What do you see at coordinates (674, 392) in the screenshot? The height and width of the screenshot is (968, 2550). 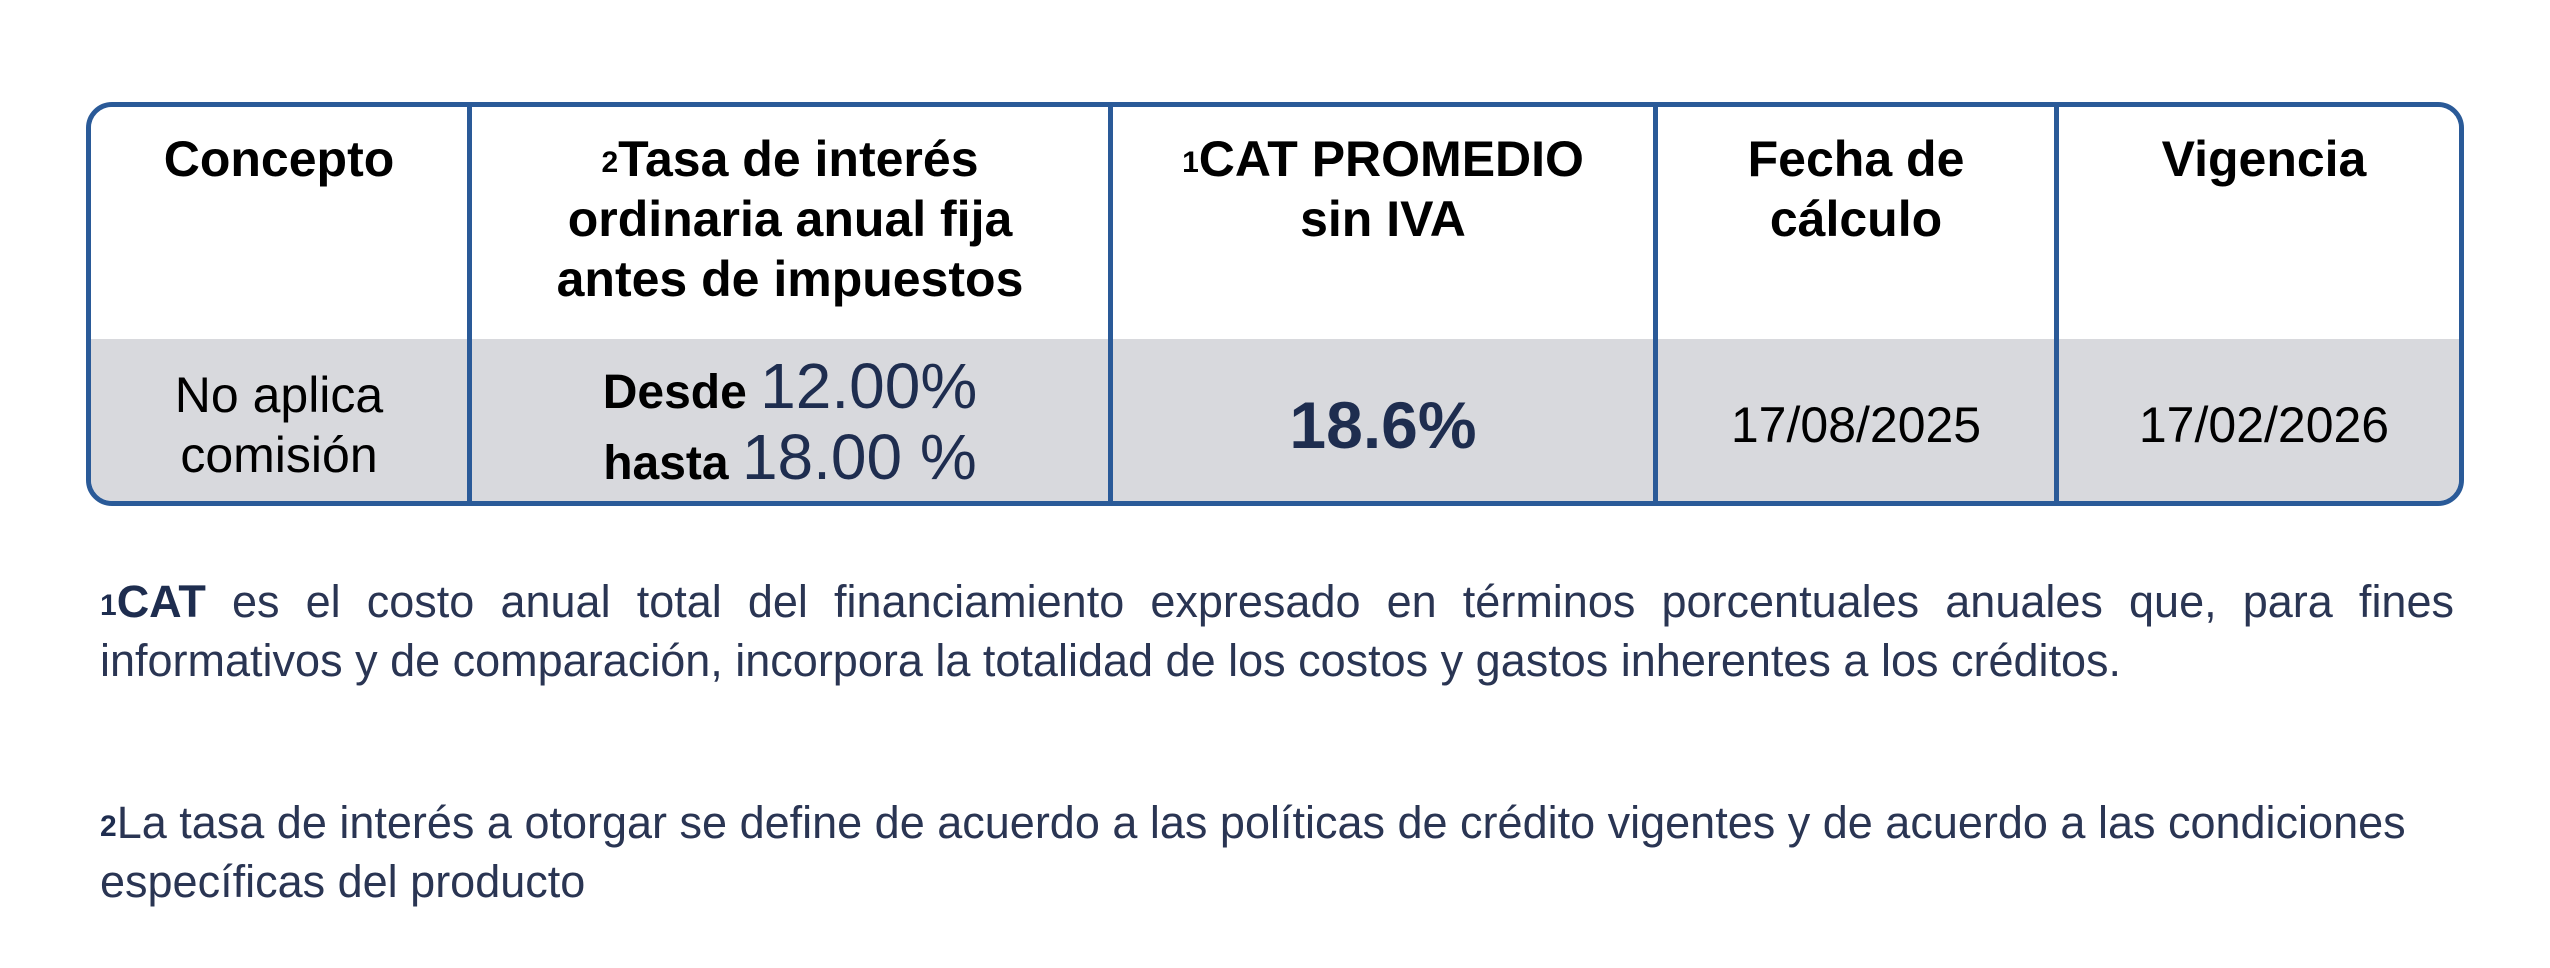 I see `rate-from-label: Desde` at bounding box center [674, 392].